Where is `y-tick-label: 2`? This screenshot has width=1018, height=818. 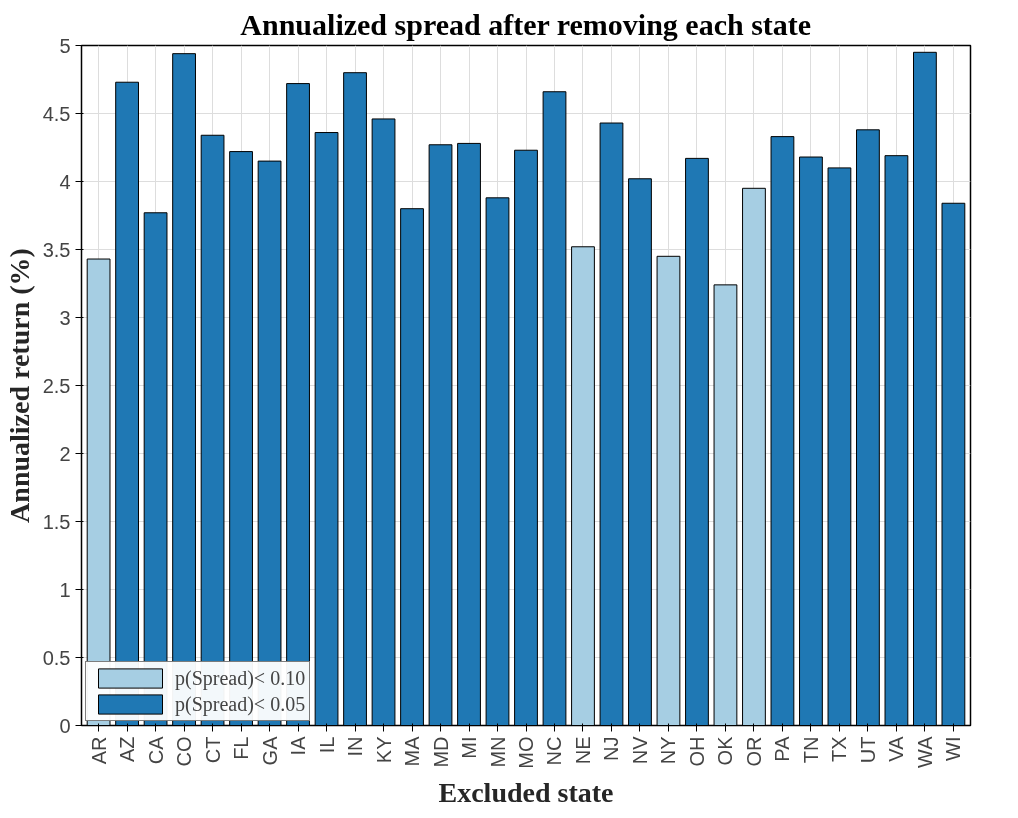
y-tick-label: 2 is located at coordinates (65, 453).